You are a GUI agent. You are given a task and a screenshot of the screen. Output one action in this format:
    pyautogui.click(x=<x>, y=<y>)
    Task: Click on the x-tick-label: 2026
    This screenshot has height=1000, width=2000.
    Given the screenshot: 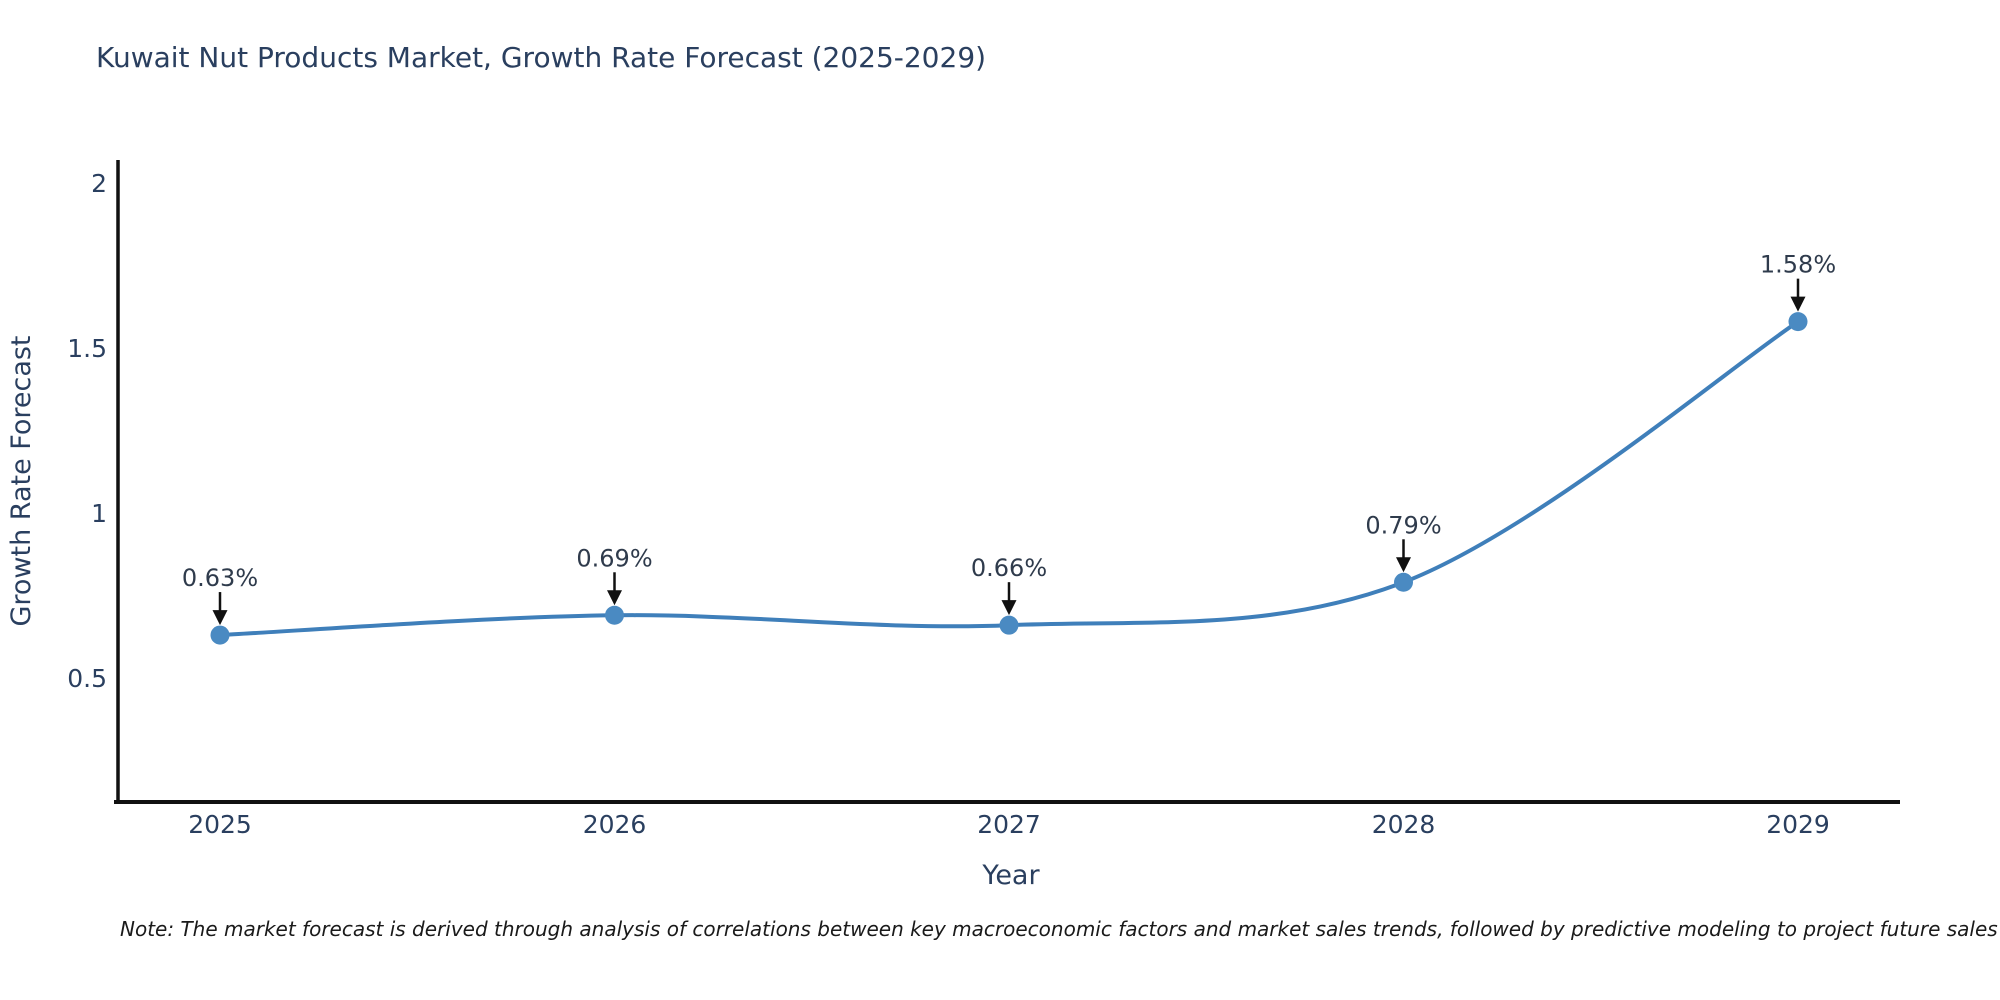 What is the action you would take?
    pyautogui.click(x=615, y=824)
    